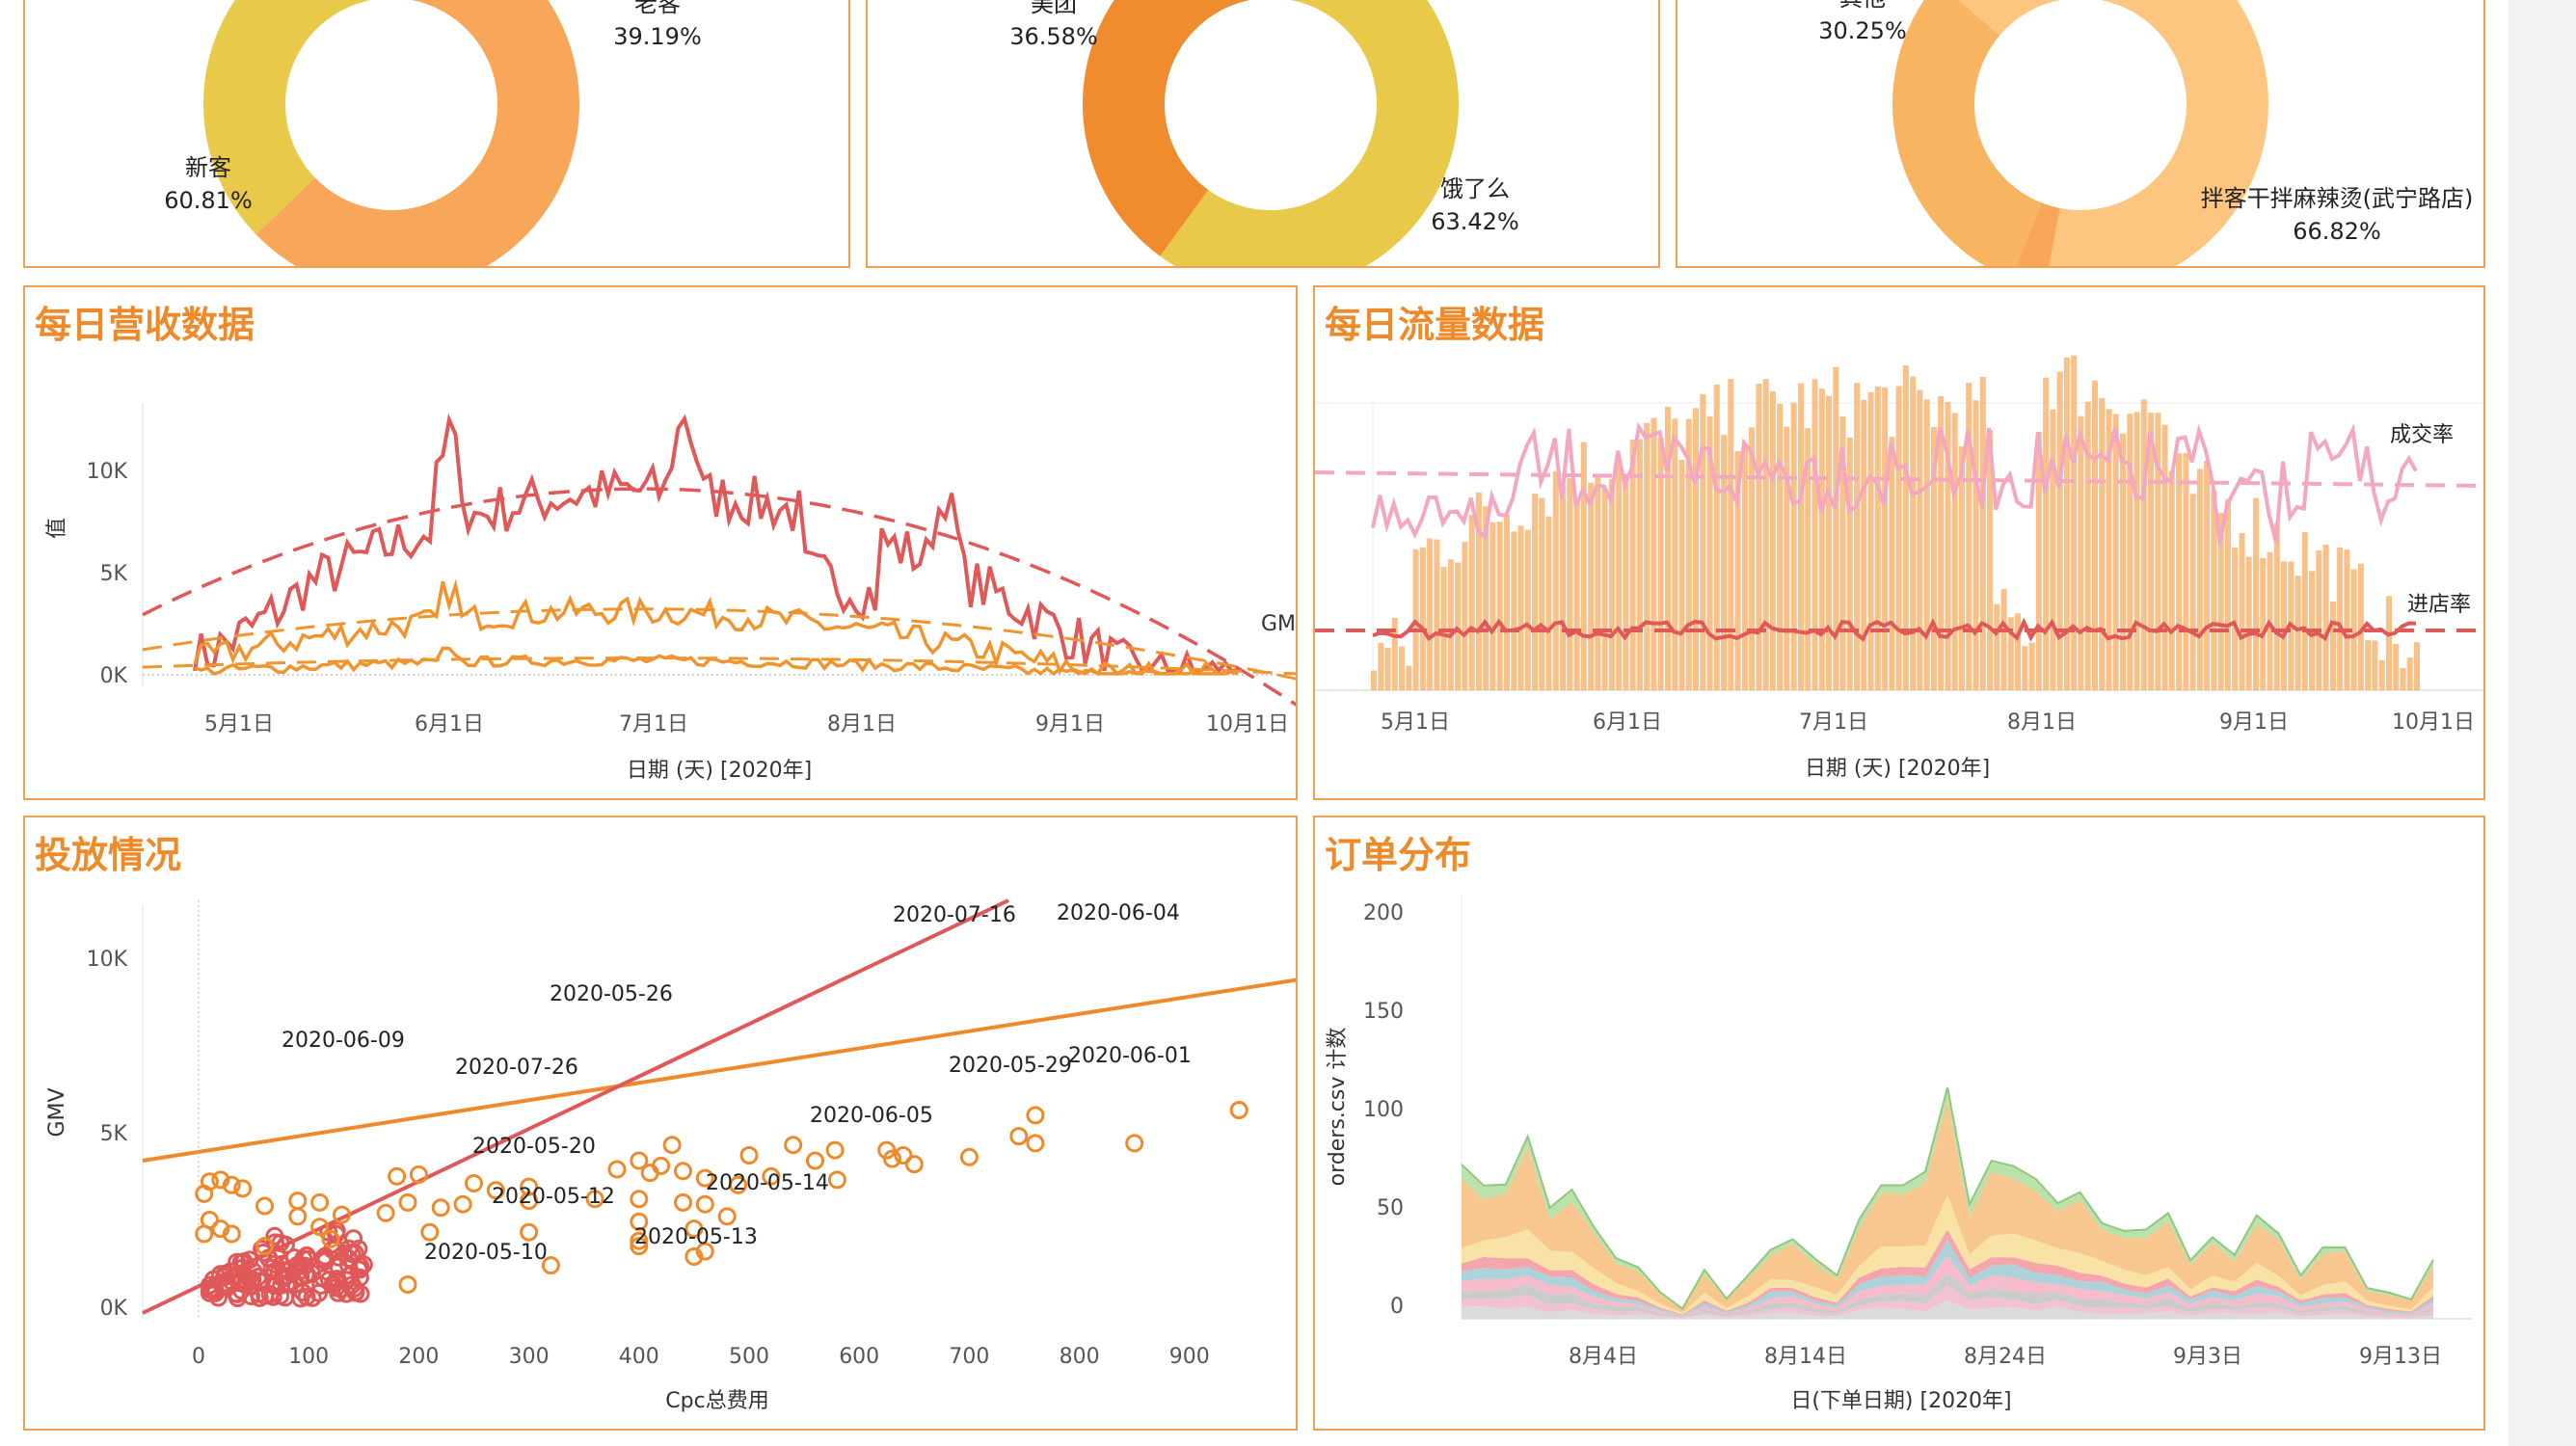 The height and width of the screenshot is (1446, 2576). I want to click on x-tick-label: 10月1日, so click(1248, 724).